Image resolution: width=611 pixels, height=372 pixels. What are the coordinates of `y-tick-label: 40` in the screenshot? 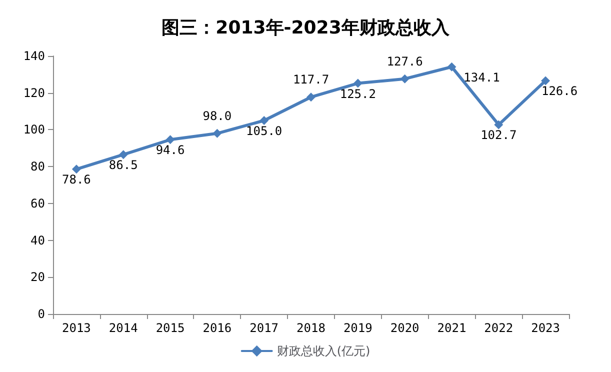 It's located at (37, 240).